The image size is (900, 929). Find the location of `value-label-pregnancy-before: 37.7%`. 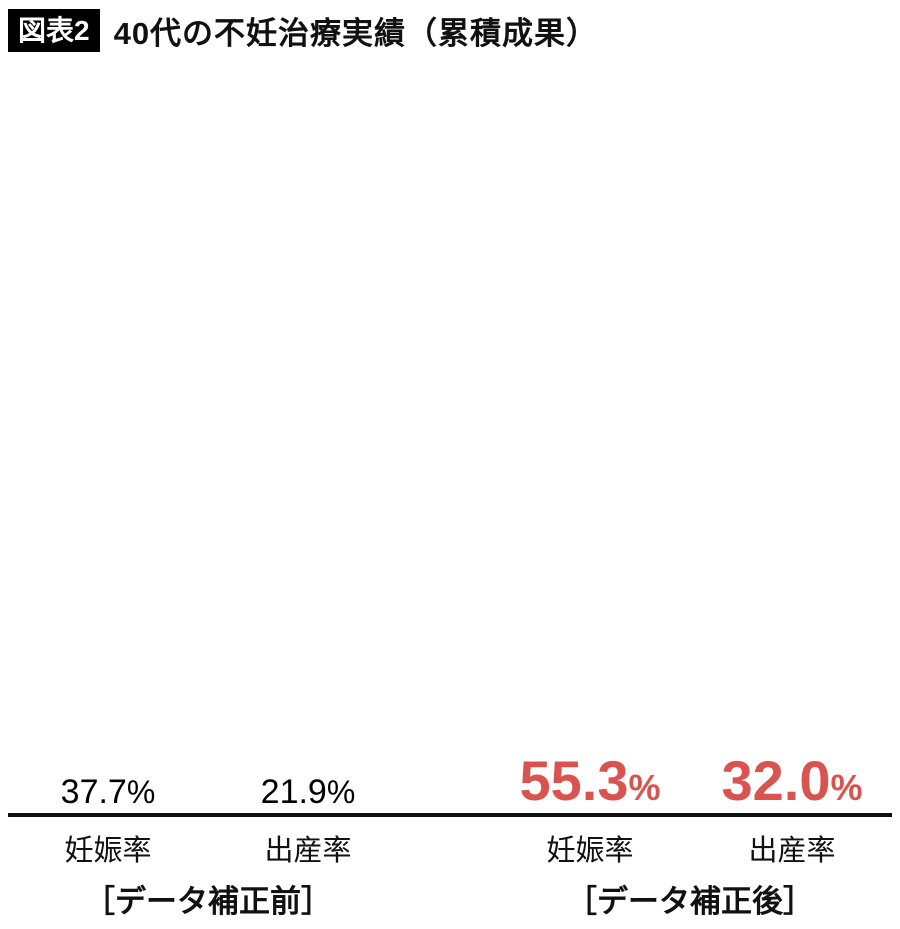

value-label-pregnancy-before: 37.7% is located at coordinates (108, 792).